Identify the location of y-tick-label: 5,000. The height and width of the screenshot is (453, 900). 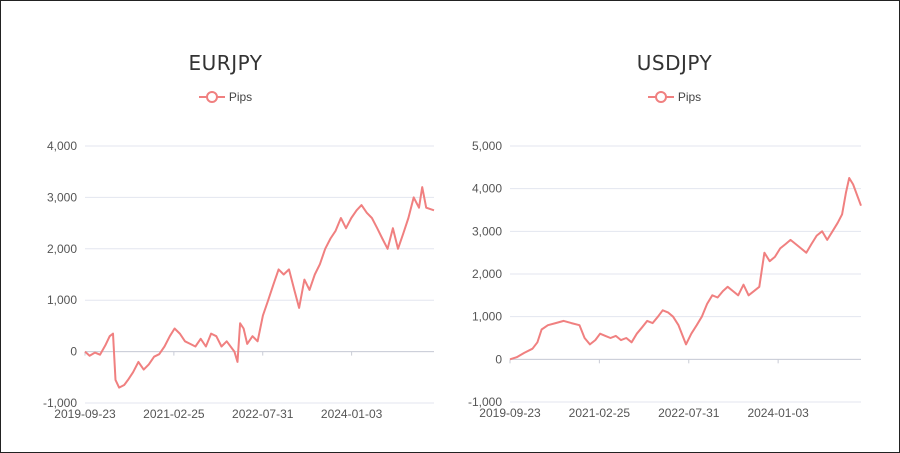
(487, 146).